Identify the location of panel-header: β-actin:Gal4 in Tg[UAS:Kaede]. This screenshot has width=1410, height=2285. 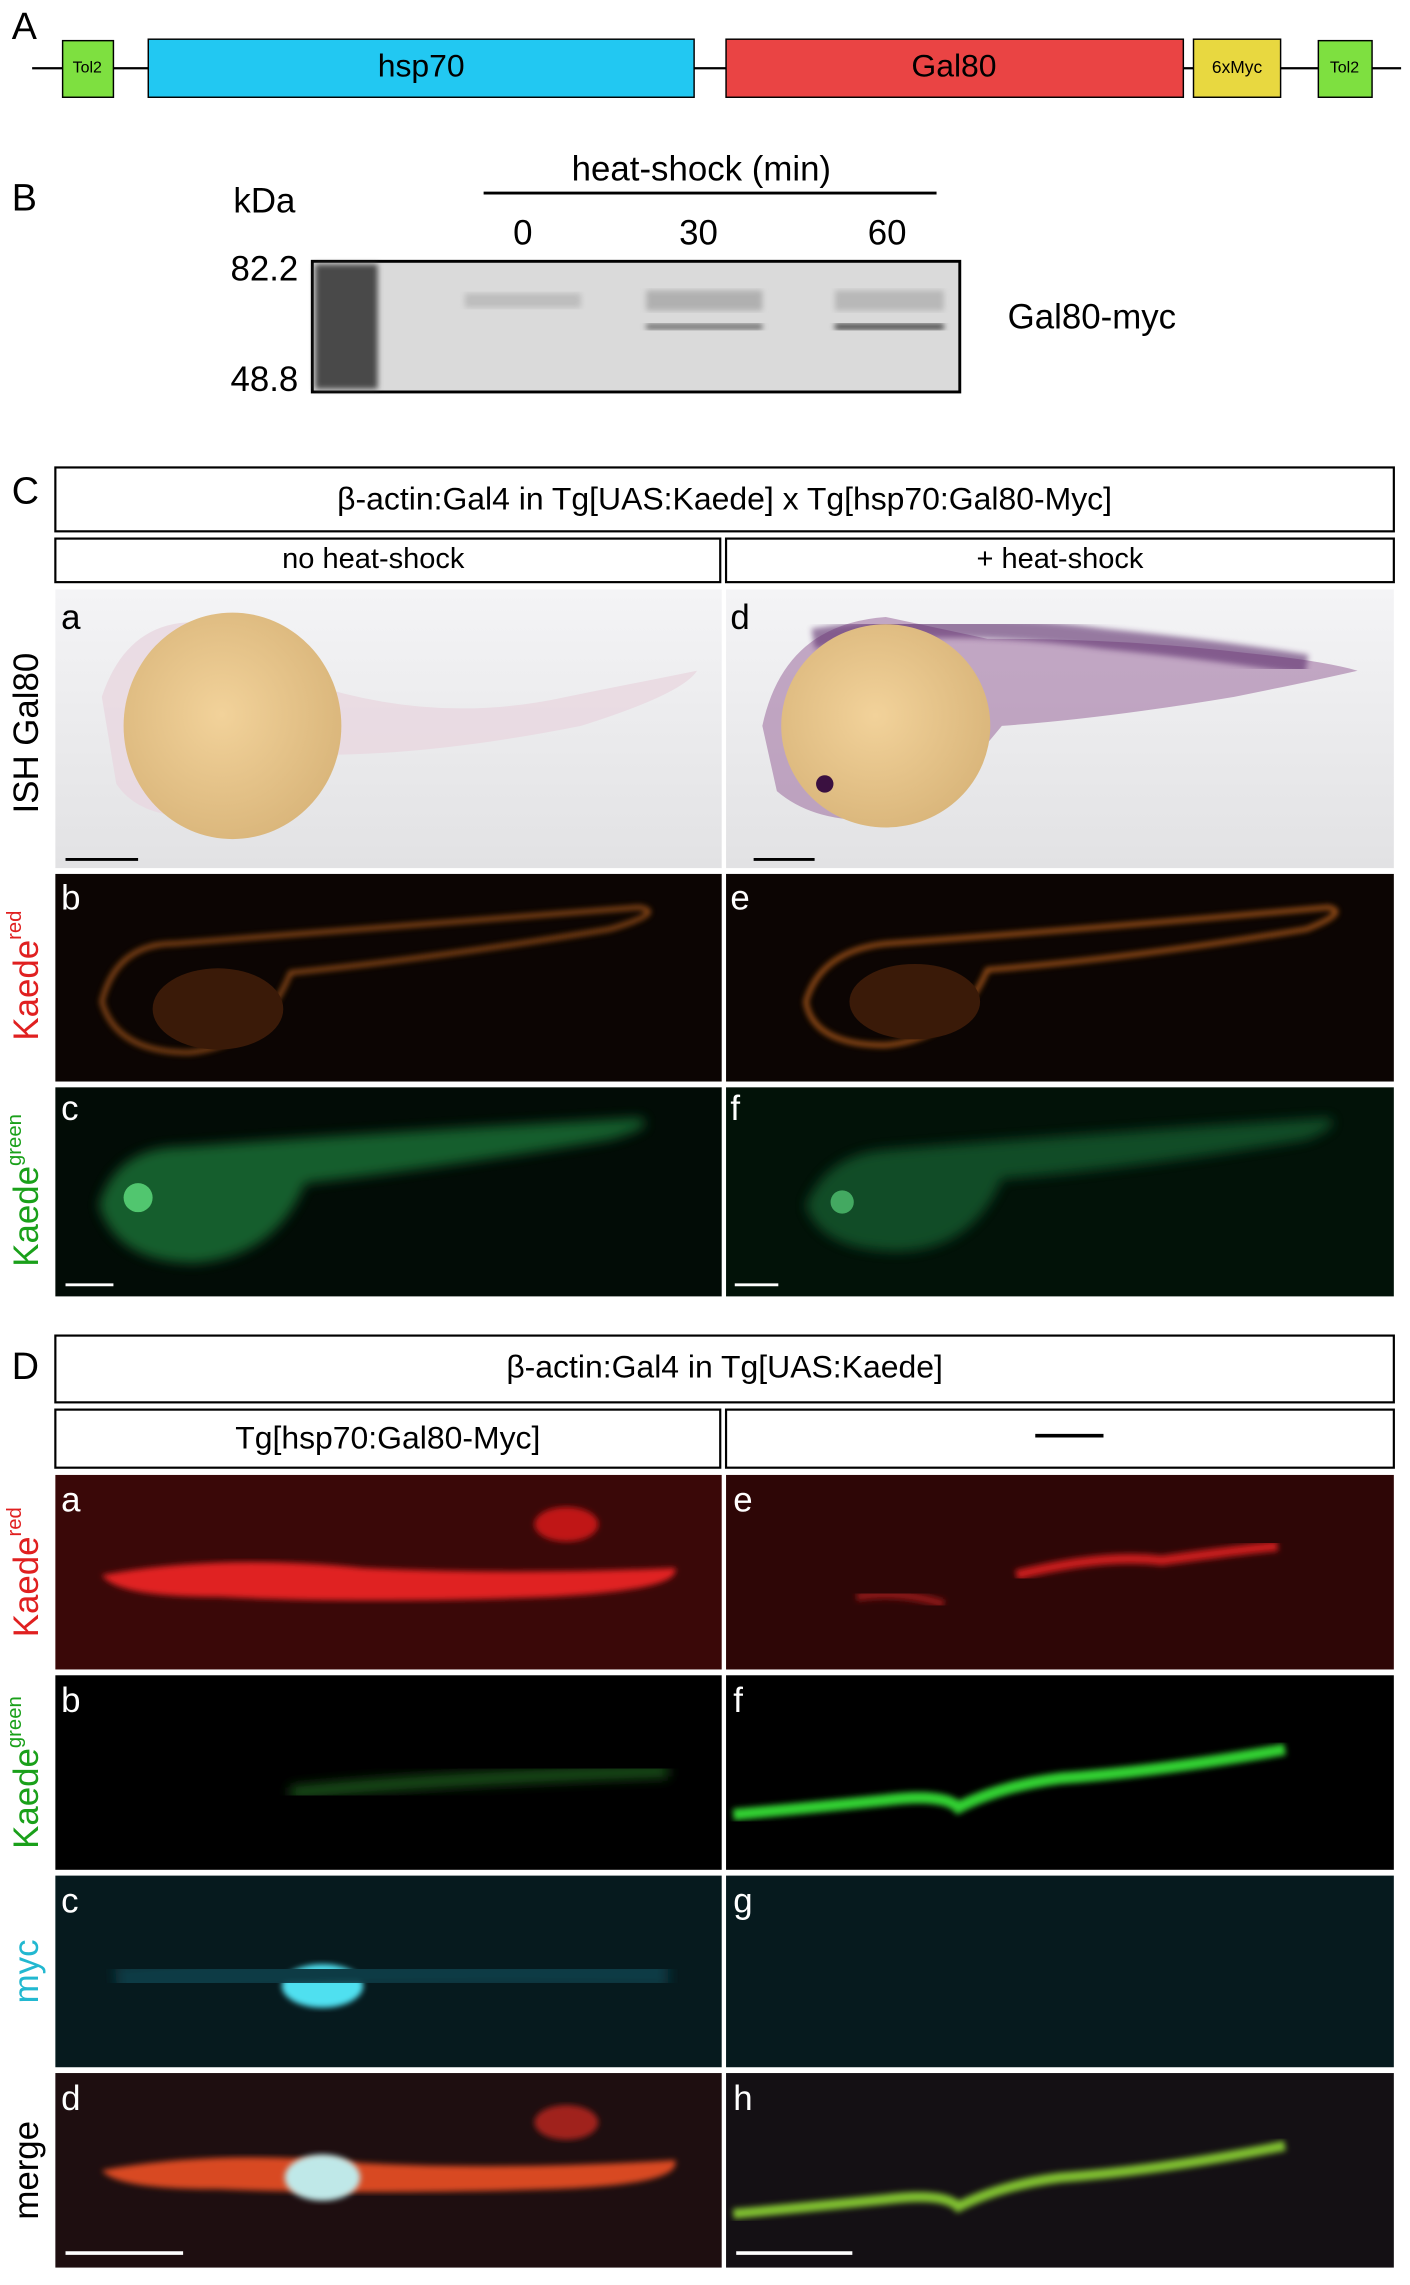
(724, 1366).